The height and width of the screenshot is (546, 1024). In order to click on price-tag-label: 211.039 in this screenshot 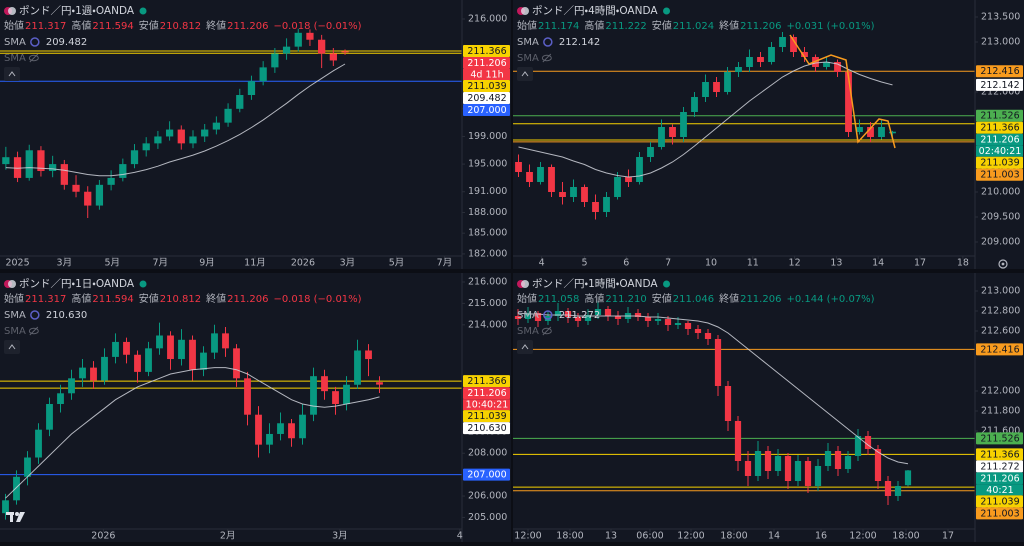, I will do `click(999, 163)`.